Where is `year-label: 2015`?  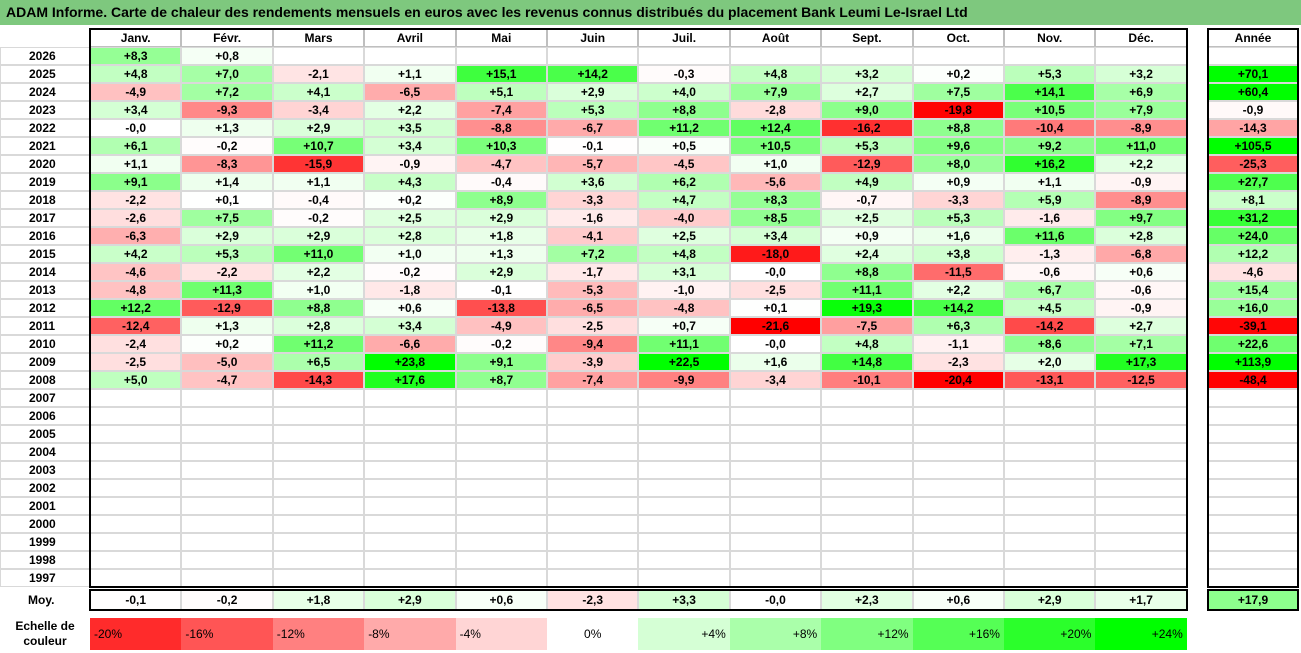 year-label: 2015 is located at coordinates (45, 254).